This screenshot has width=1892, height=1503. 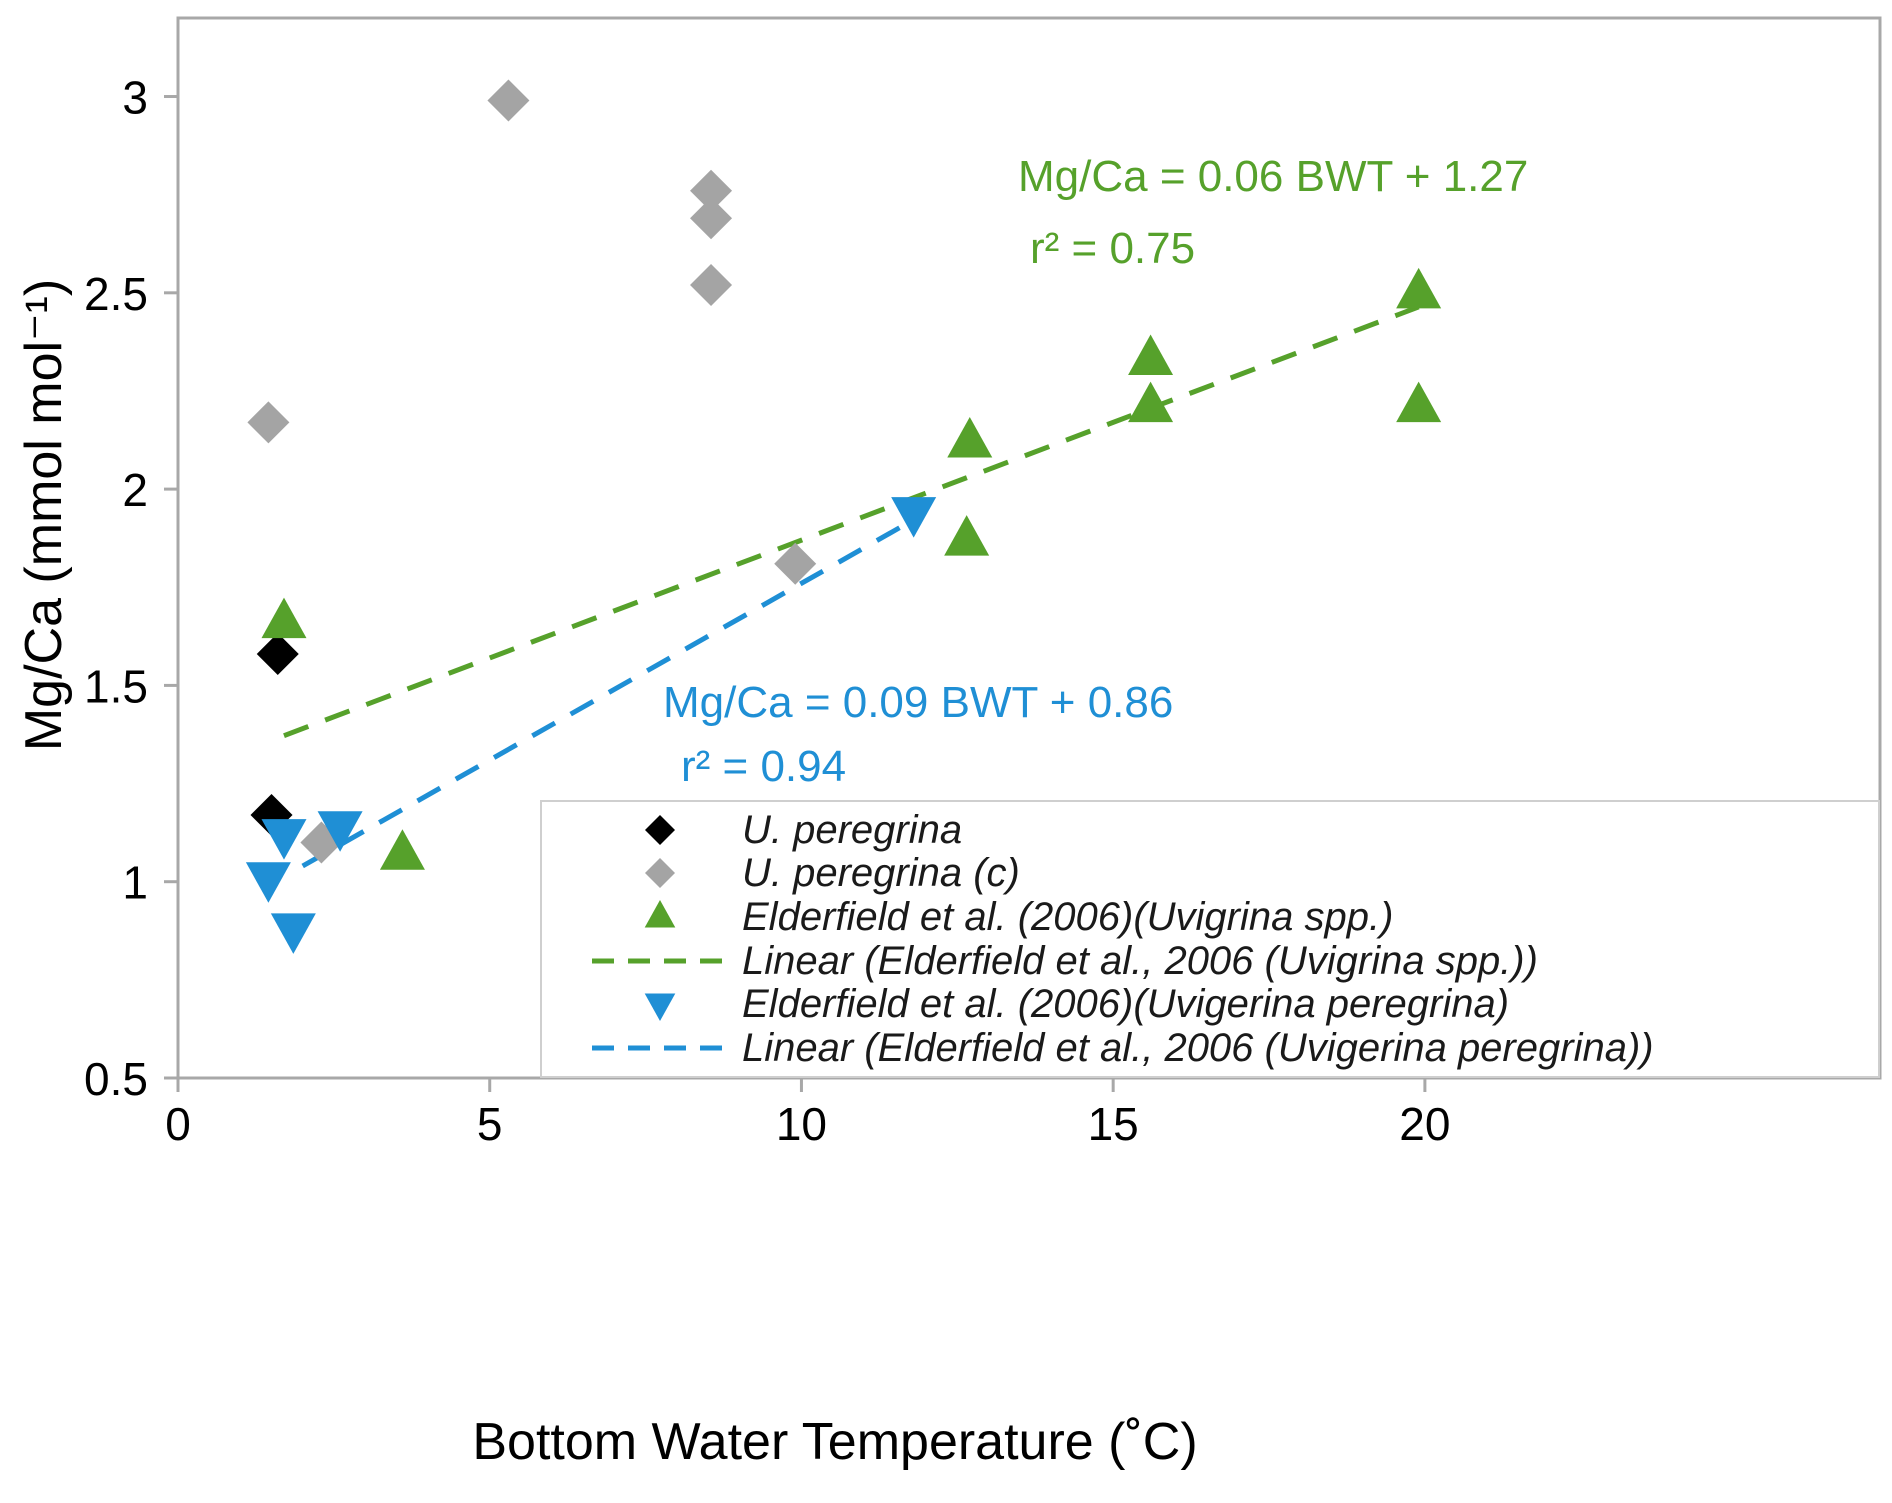 What do you see at coordinates (1113, 248) in the screenshot?
I see `green-r-squared: r² = 0.75` at bounding box center [1113, 248].